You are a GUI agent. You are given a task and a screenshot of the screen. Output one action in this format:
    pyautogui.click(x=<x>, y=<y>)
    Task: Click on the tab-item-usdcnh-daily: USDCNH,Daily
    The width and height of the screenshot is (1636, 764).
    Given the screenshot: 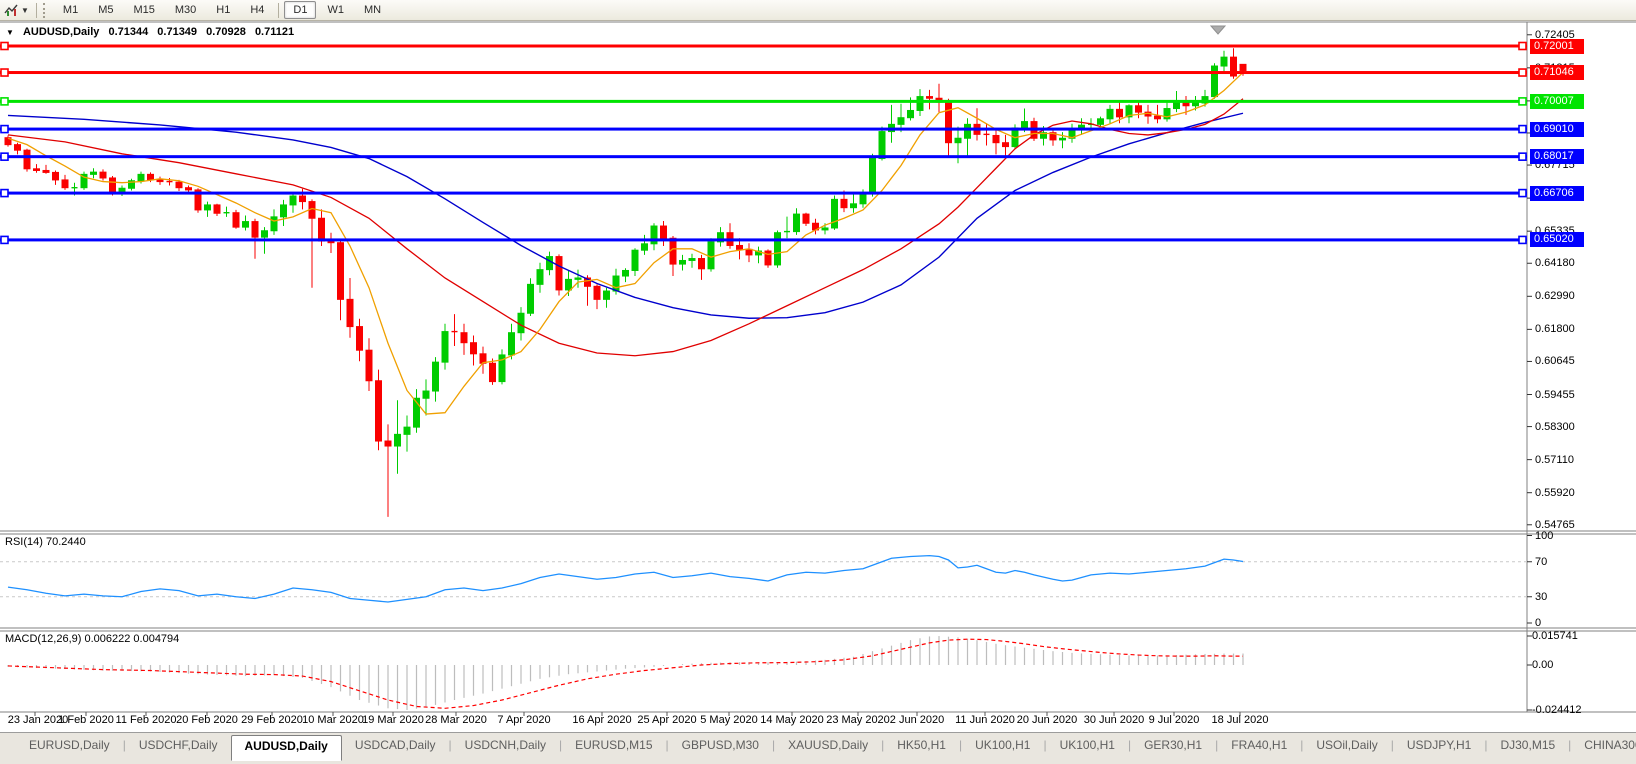 What is the action you would take?
    pyautogui.click(x=505, y=745)
    